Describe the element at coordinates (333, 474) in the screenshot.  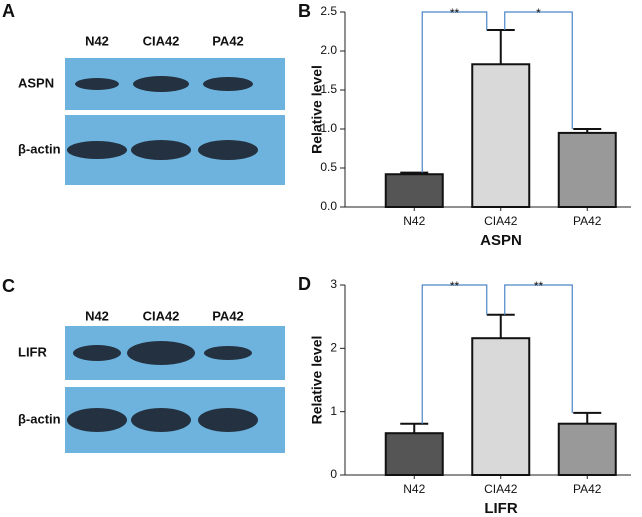
I see `y-tick-label: 0` at that location.